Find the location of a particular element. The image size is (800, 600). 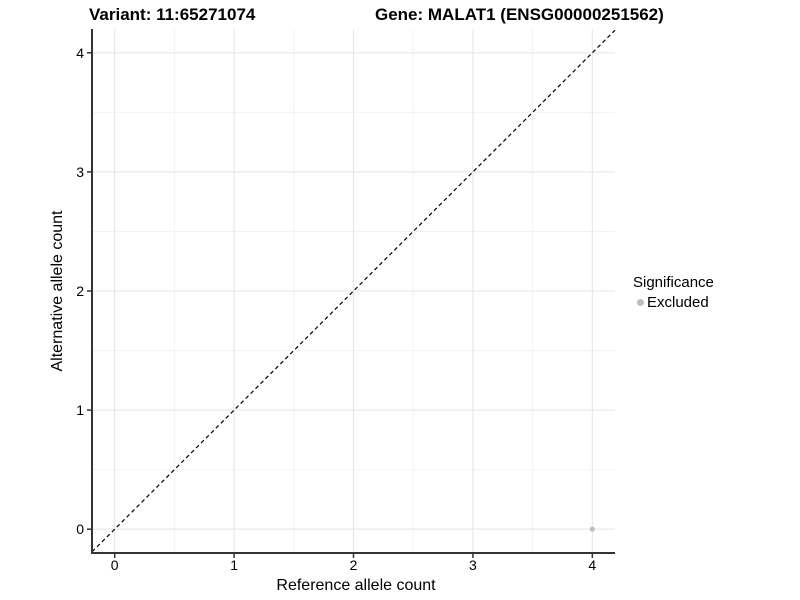

data-point is located at coordinates (592, 529).